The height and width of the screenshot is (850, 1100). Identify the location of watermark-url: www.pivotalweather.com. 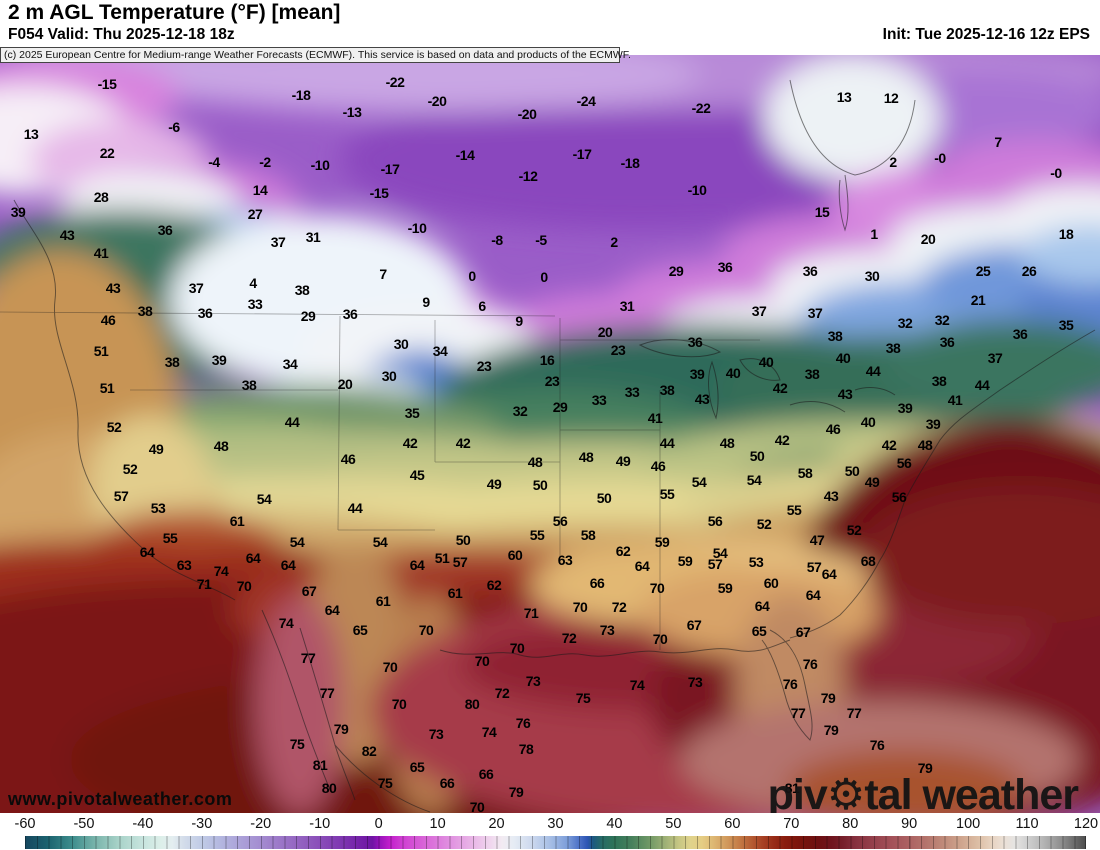
(120, 799).